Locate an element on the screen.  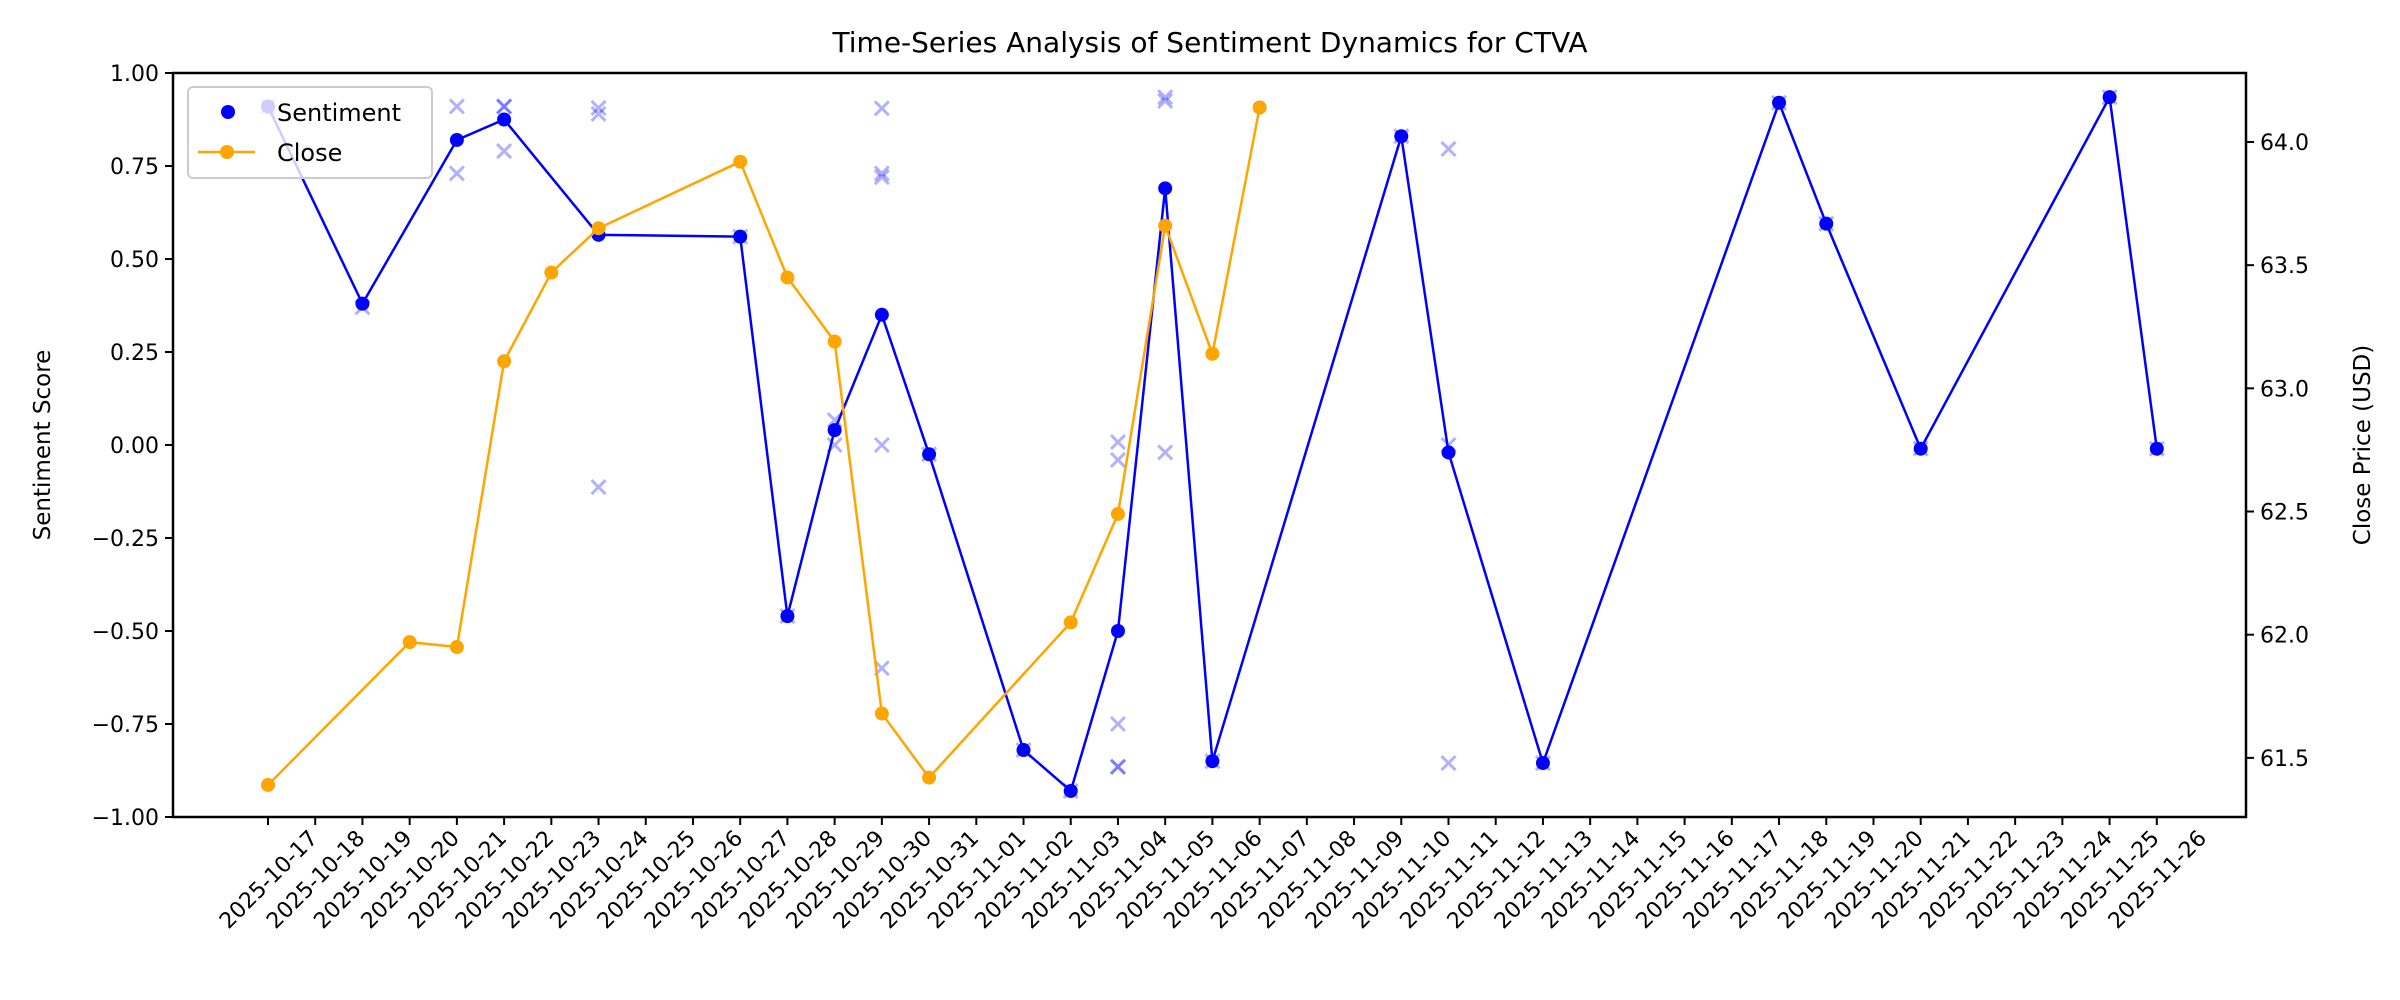
left-y-axis: 1.00 0.75 0.50 0.25 0.00 −0.25 −0.50 −0.75 −1.00 is located at coordinates (132, 446).